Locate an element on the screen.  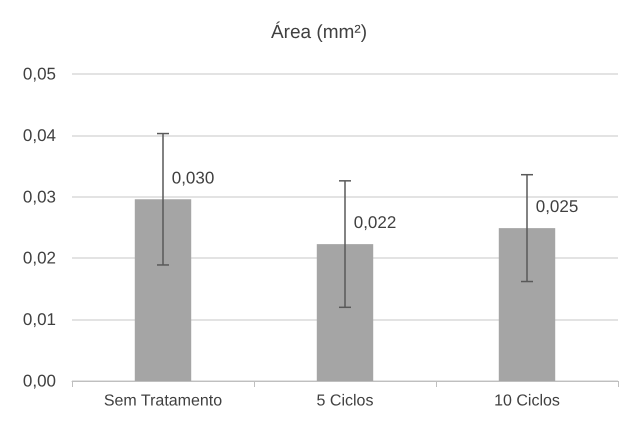
y-tick-label: 0,02 is located at coordinates (39, 258).